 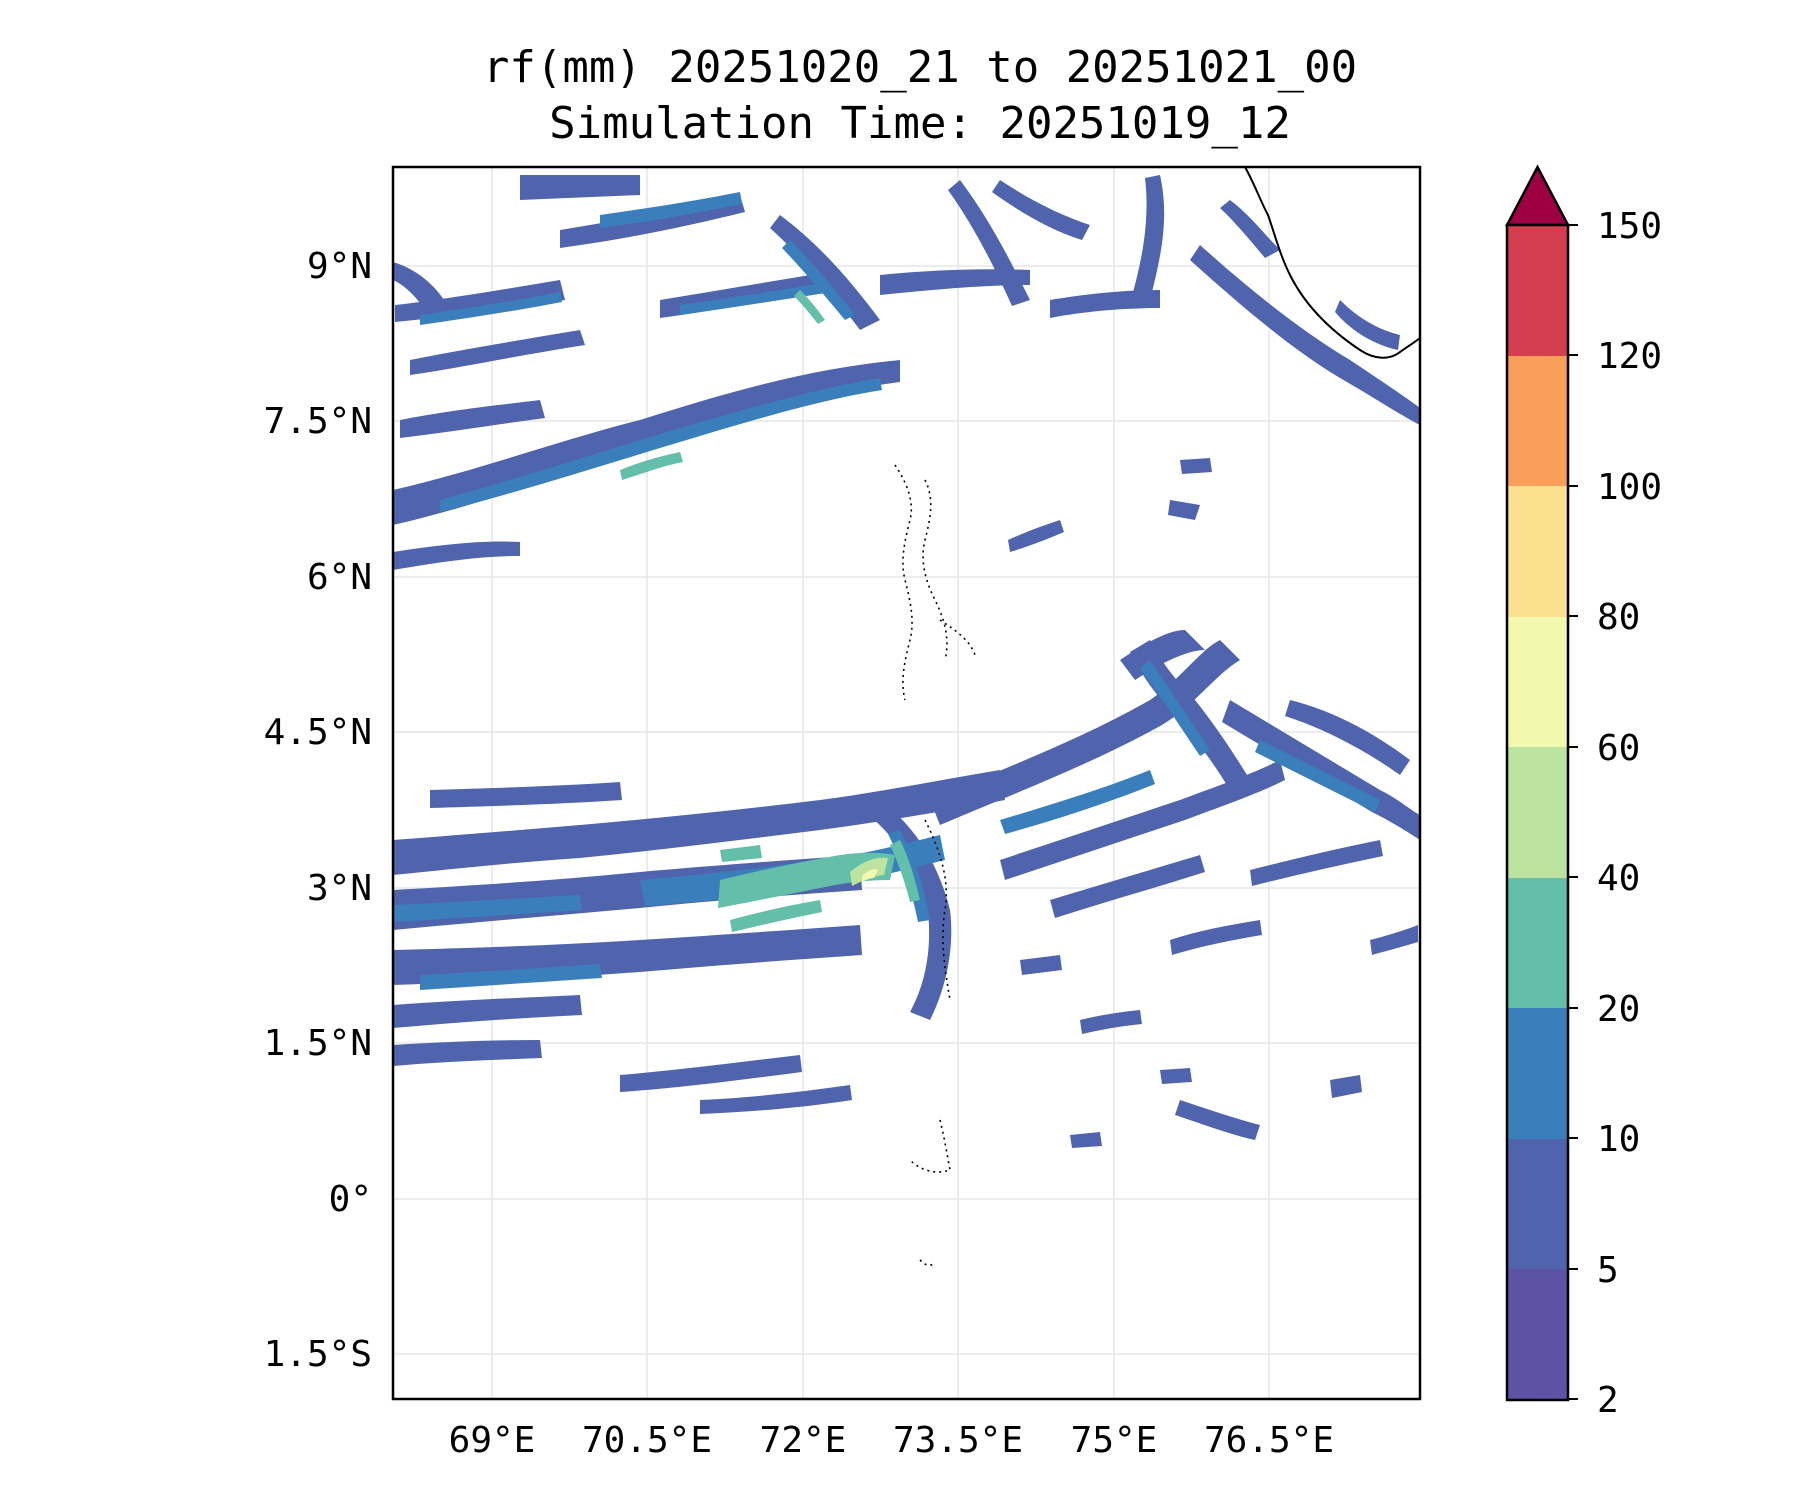 I want to click on colorbar-tick-label: 120, so click(x=1629, y=356).